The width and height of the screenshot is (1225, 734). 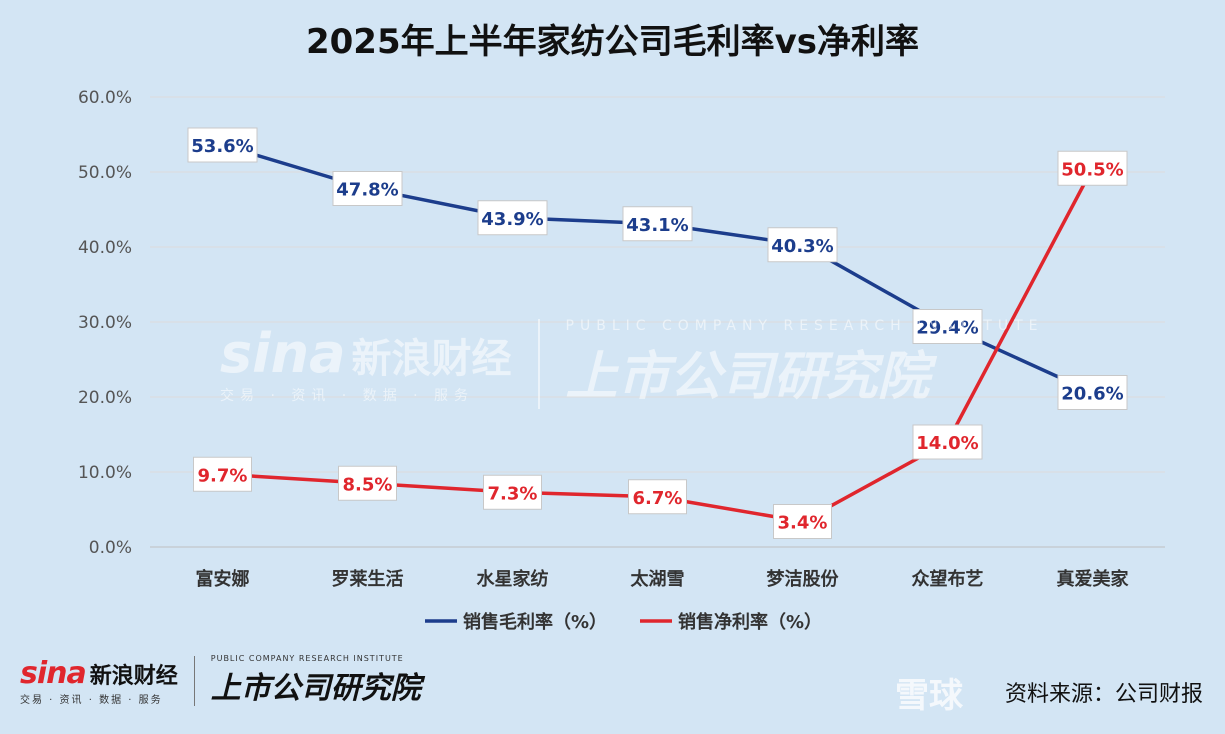 I want to click on data-label-text: 53.6%, so click(x=222, y=146).